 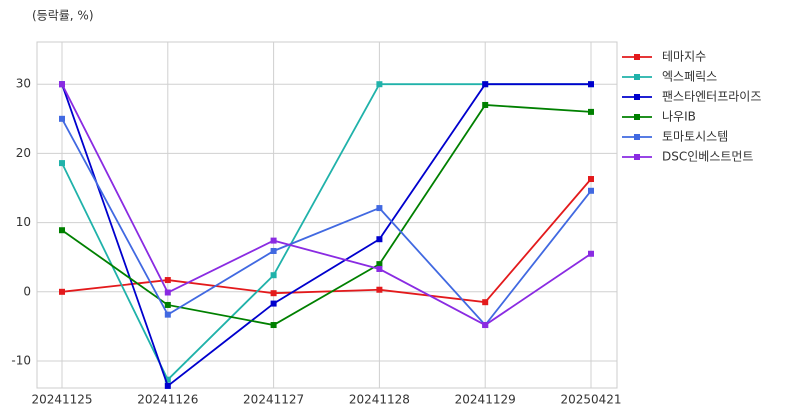 I want to click on y-axis-label: (등락률, %), so click(x=63, y=16).